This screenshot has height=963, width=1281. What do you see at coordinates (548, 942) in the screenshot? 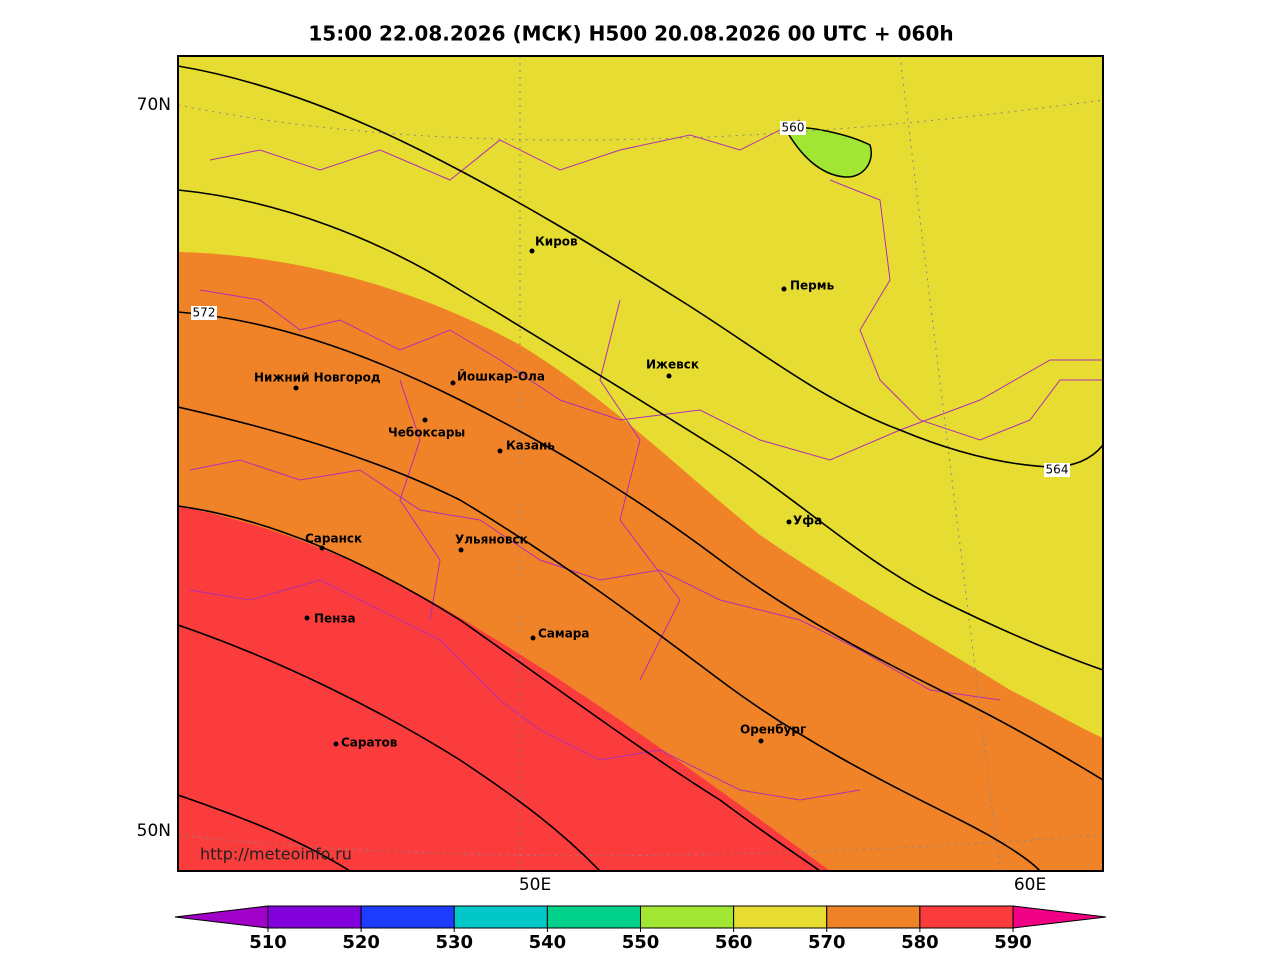
I see `colorbar-tick-label: 540` at bounding box center [548, 942].